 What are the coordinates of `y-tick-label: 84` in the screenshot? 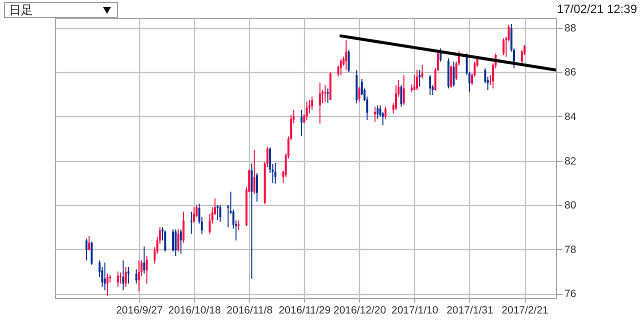 It's located at (570, 117).